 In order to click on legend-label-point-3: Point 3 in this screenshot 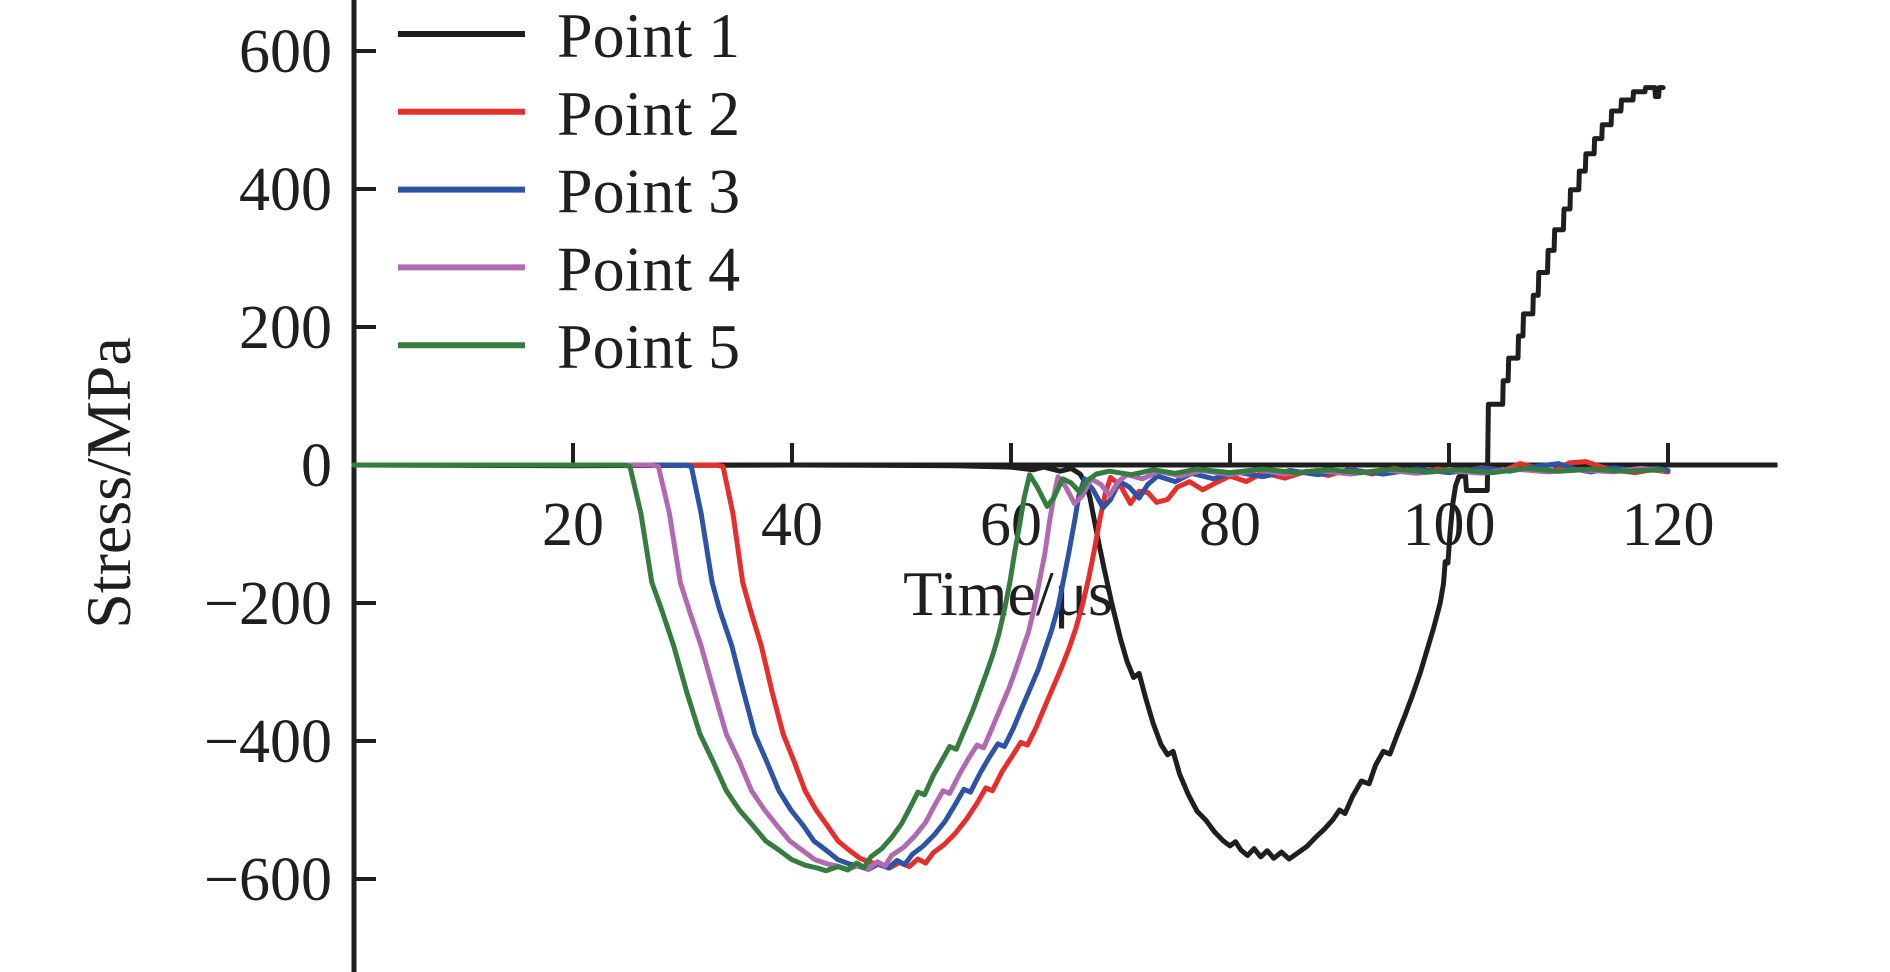, I will do `click(648, 191)`.